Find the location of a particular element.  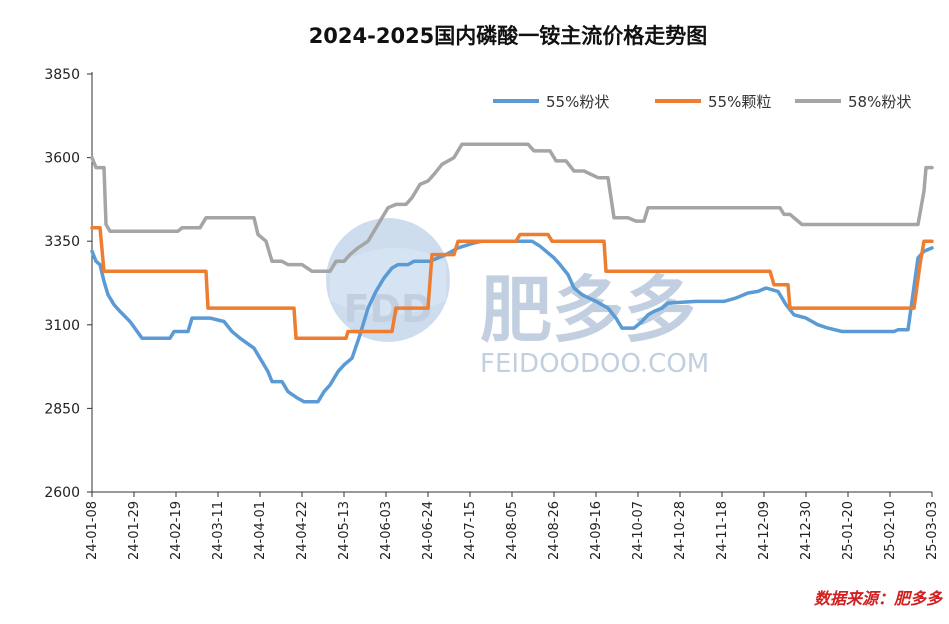

x-tick-label: 24-07-15 is located at coordinates (470, 530).